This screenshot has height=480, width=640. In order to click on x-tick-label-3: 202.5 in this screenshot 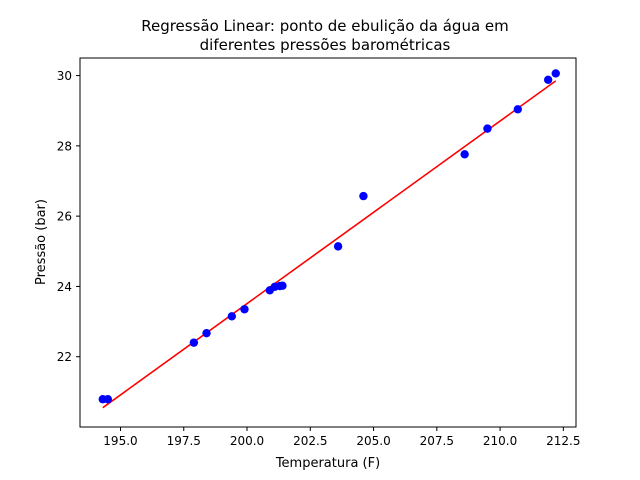, I will do `click(310, 441)`.